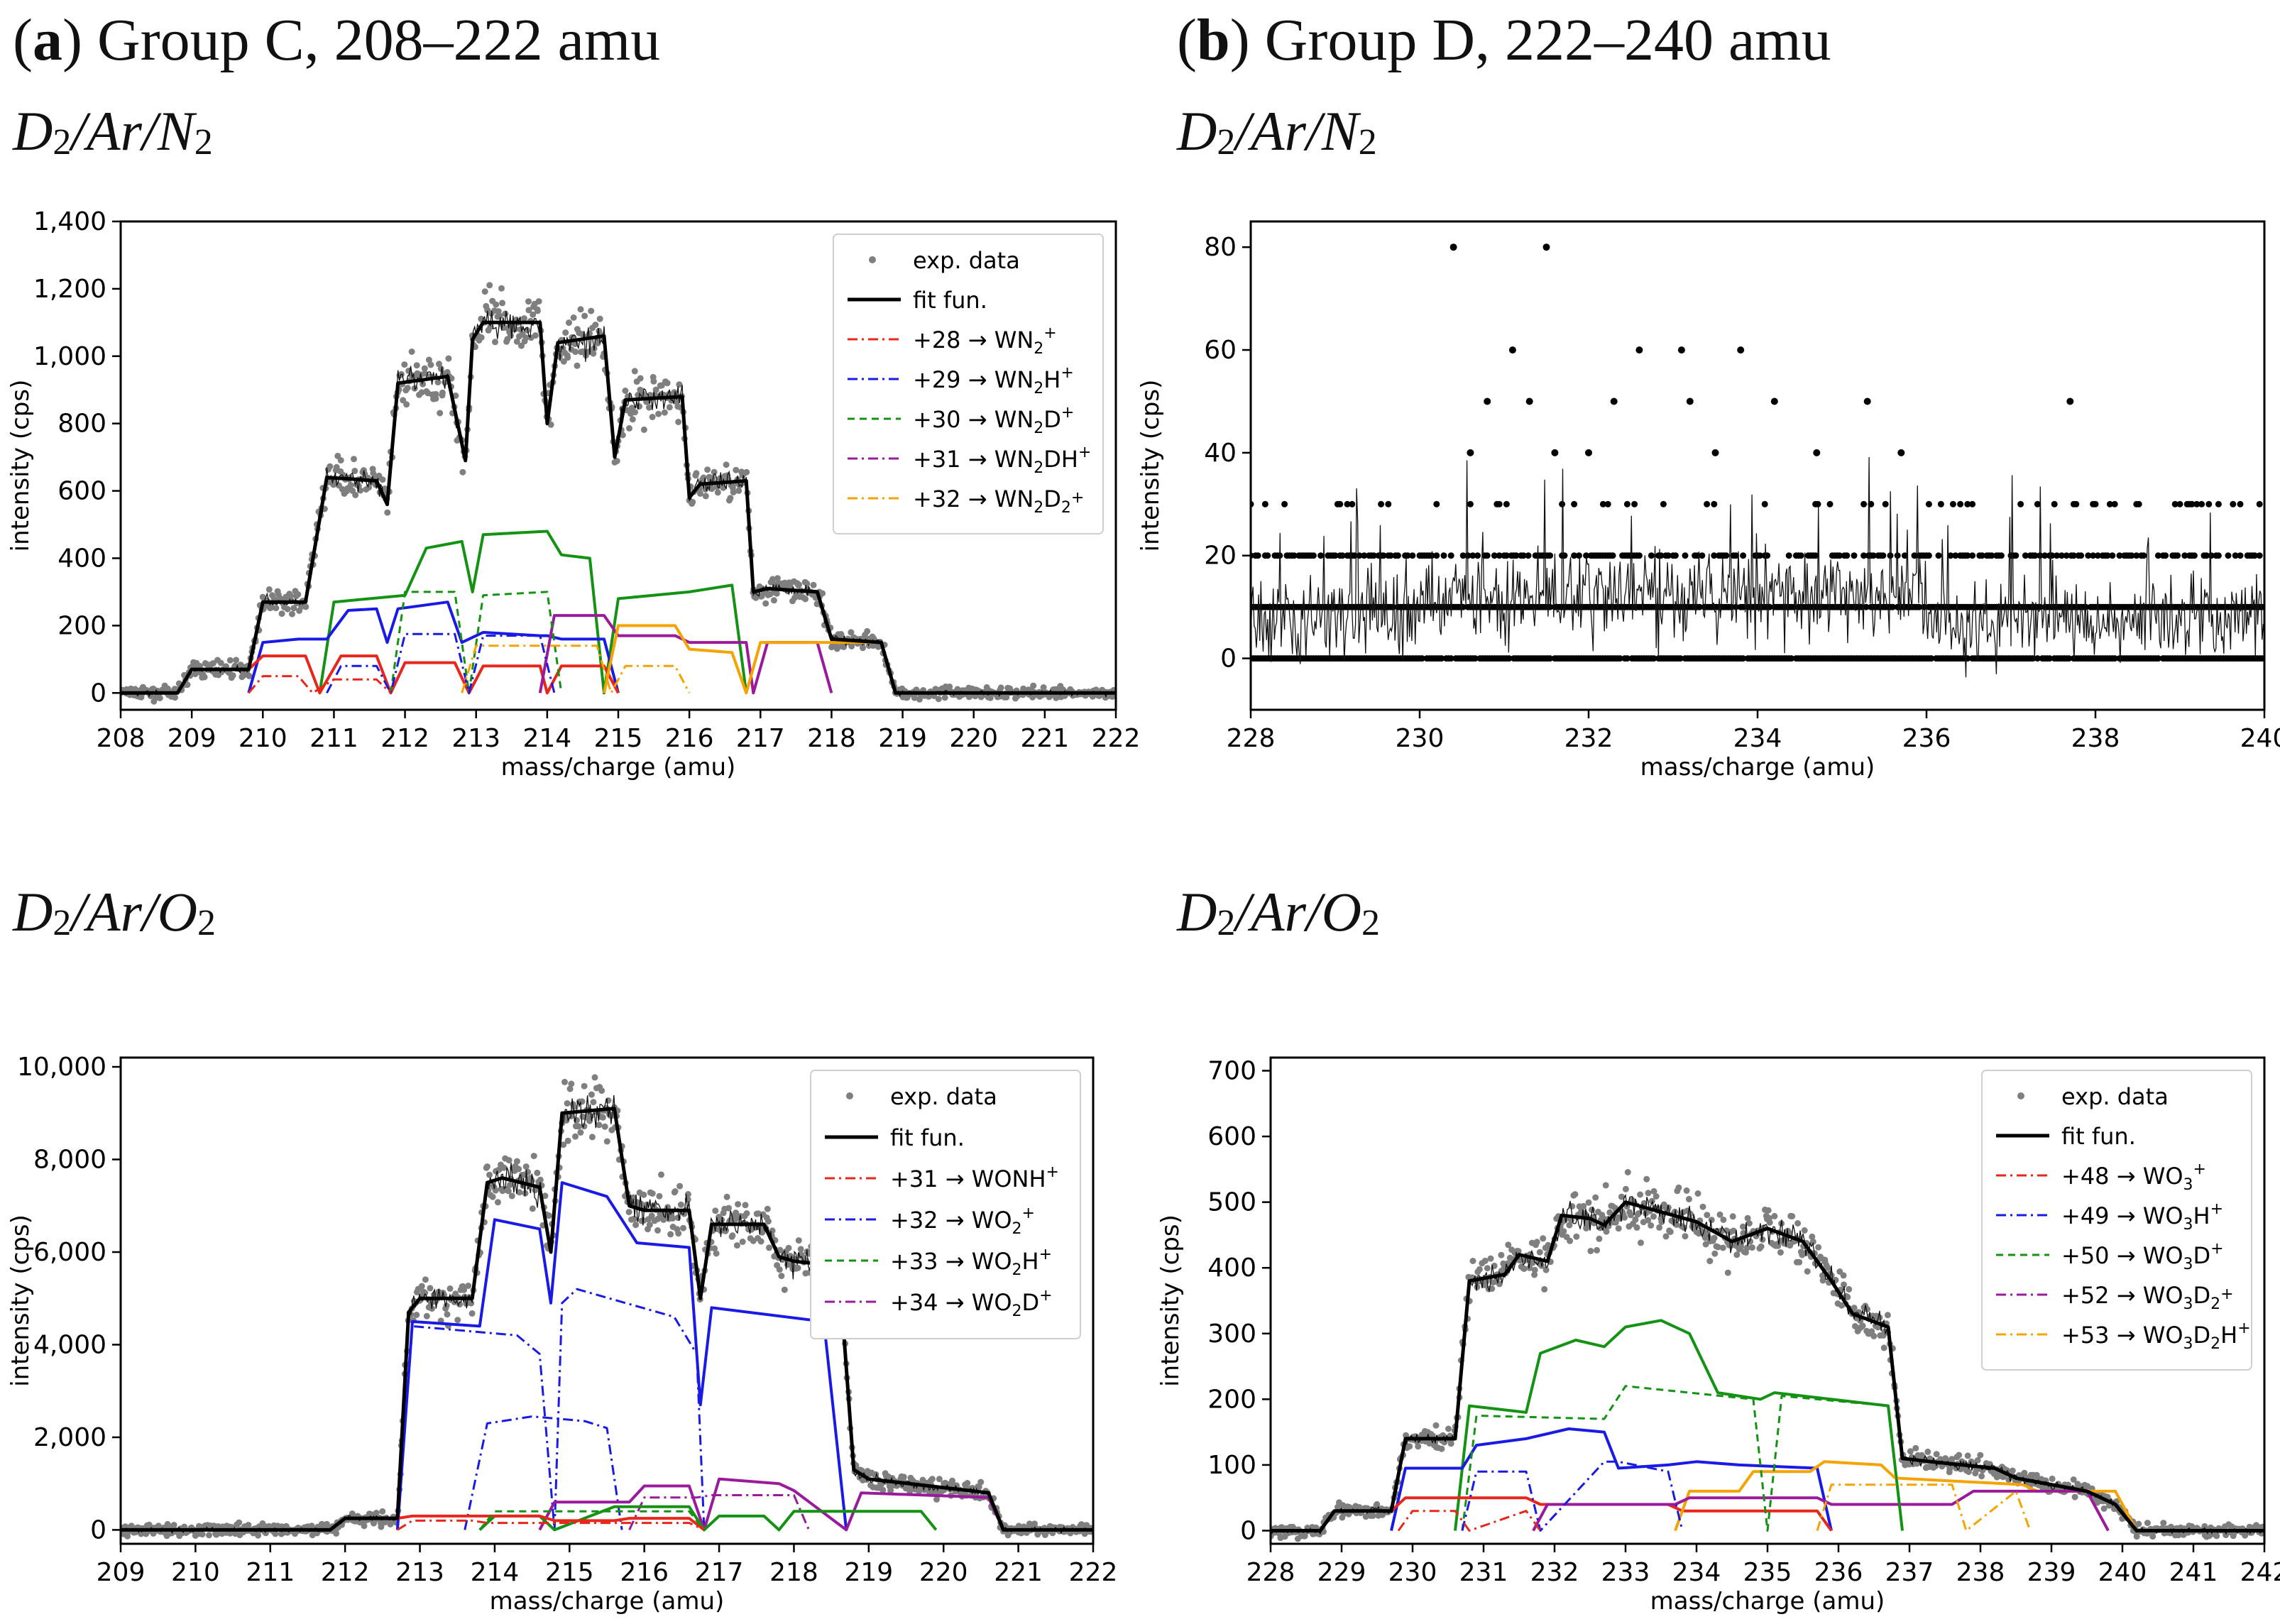 The image size is (2280, 1624). Describe the element at coordinates (618, 739) in the screenshot. I see `x-tick-label: 215` at that location.